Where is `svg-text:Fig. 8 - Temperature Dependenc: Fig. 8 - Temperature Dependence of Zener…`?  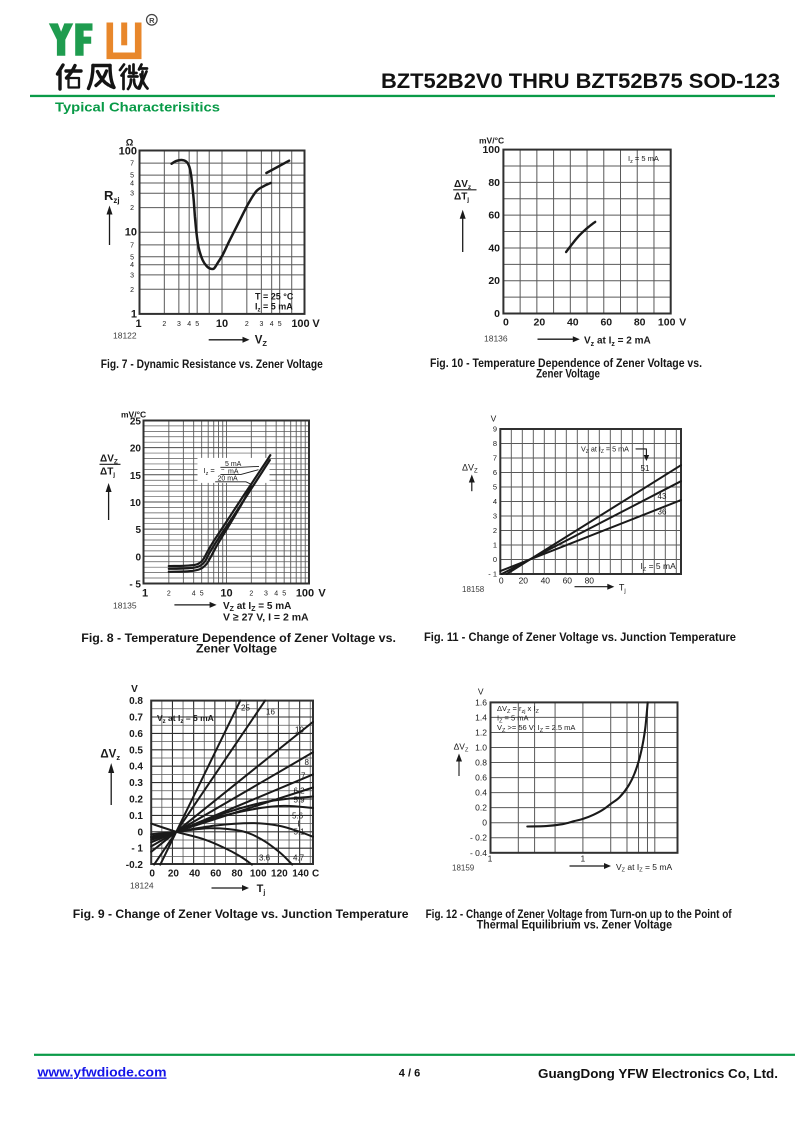 svg-text:Fig. 8 - Temperature Dependenc: Fig. 8 - Temperature Dependence of Zener… is located at coordinates (238, 638).